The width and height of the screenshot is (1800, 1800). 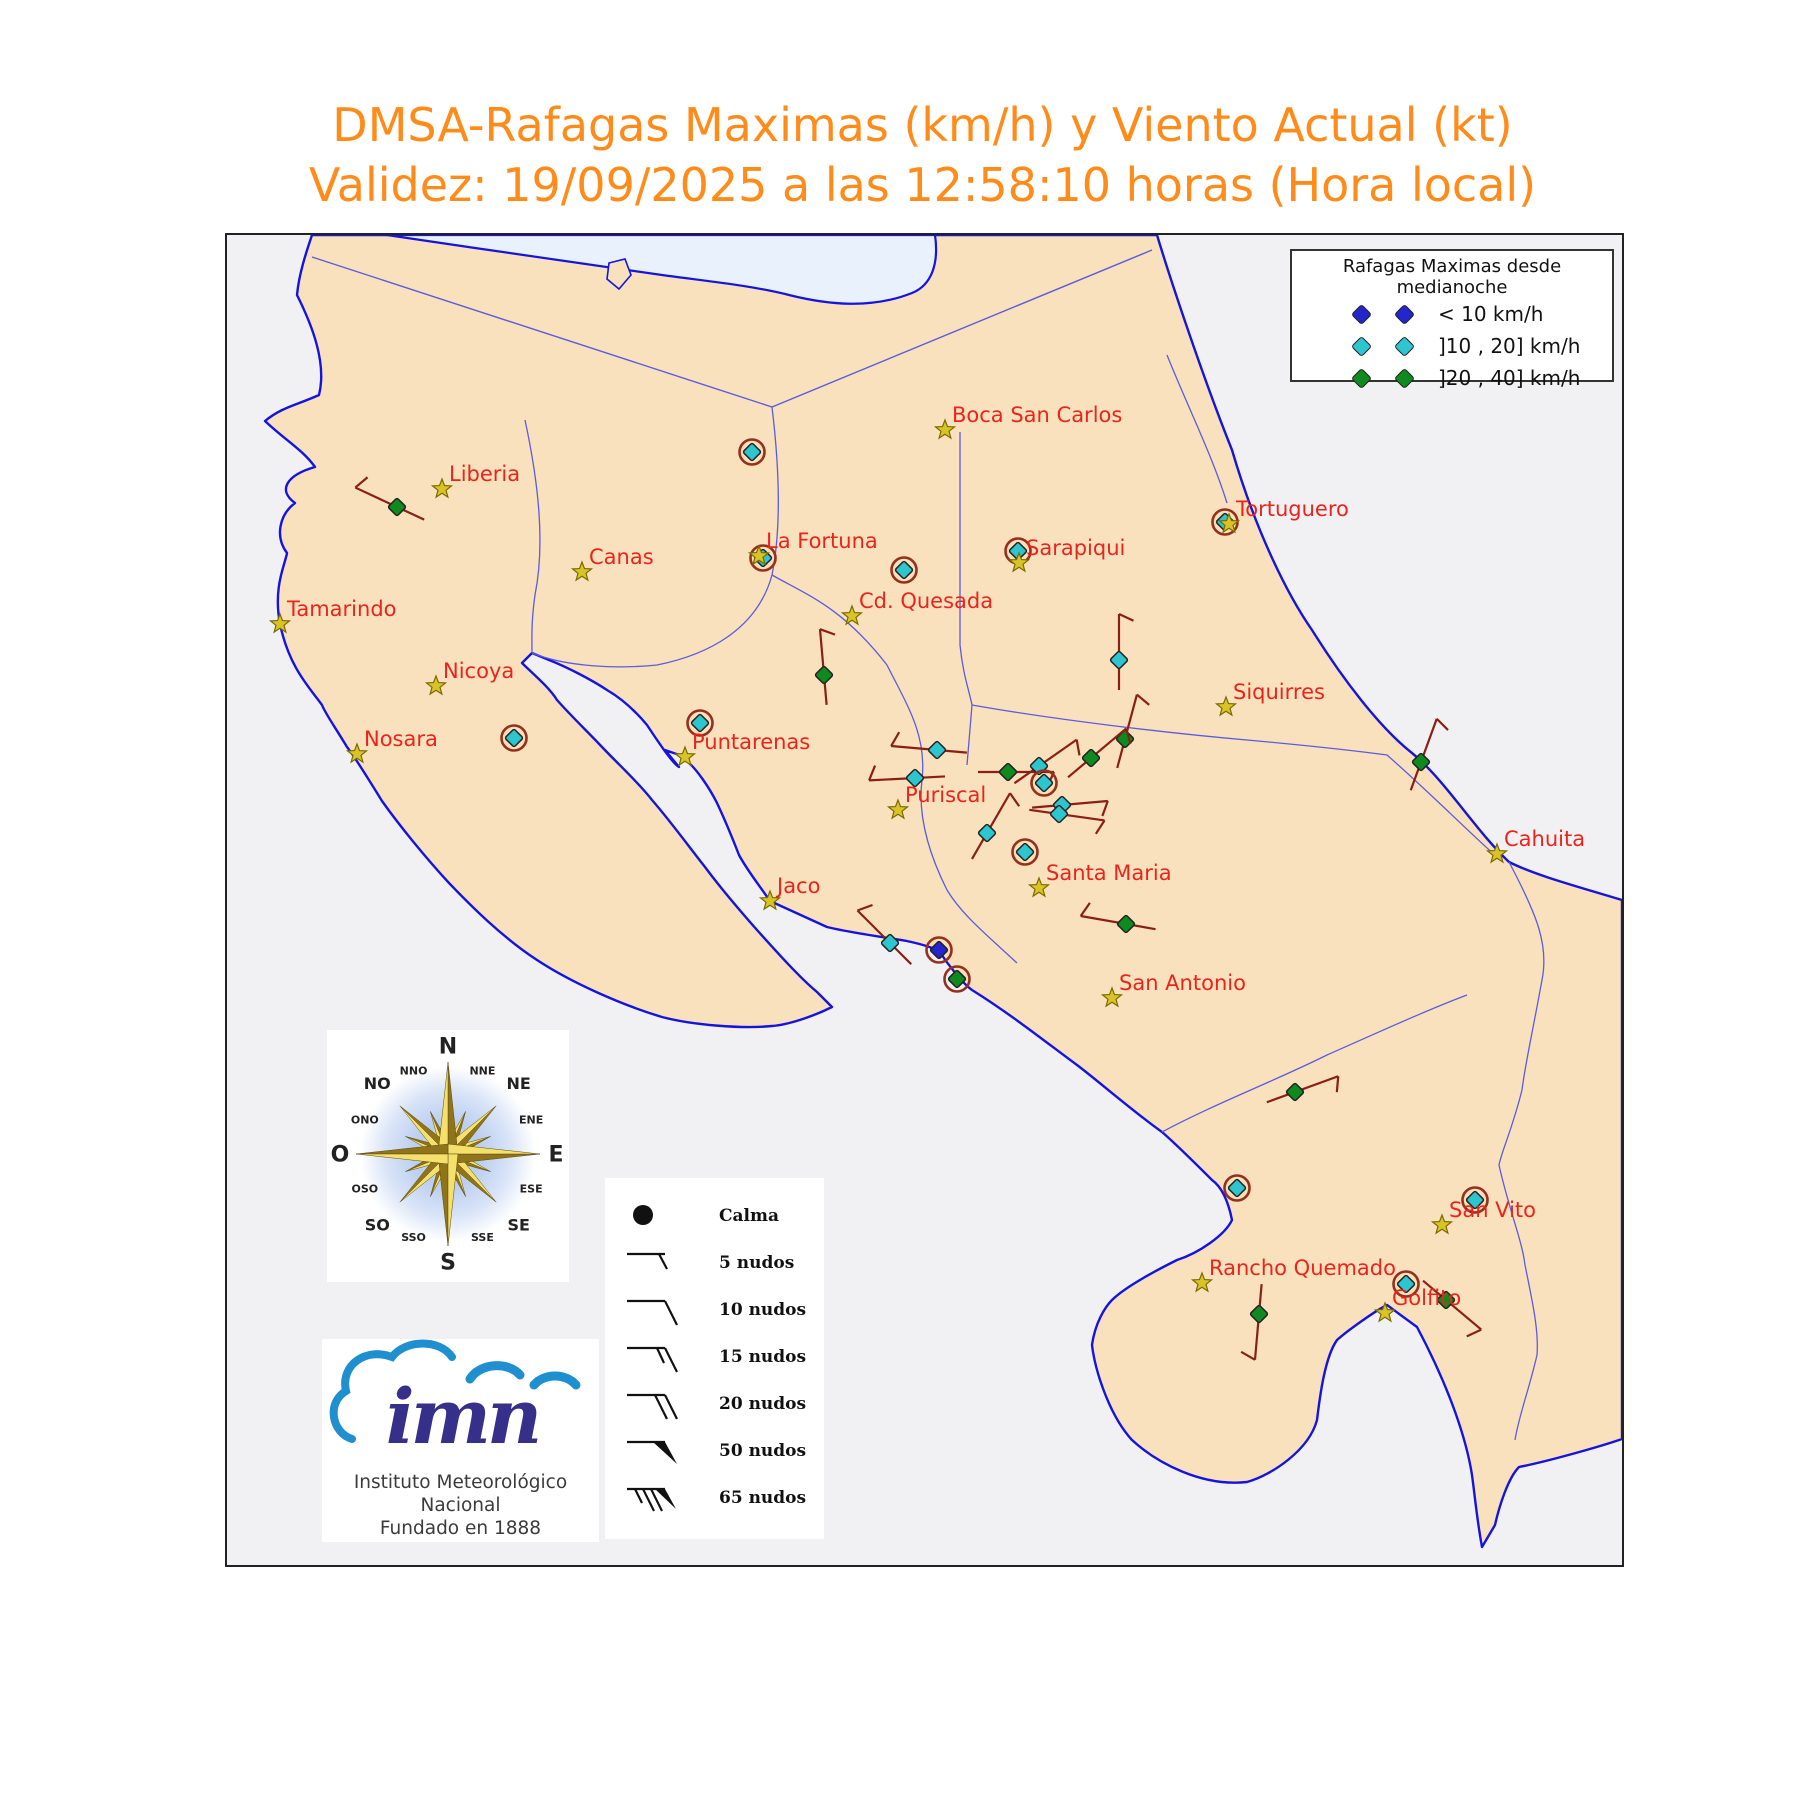 I want to click on gust-legend-rows: < 10 km/h]10 , 20] km/h]20 , 40] km/h, so click(x=1452, y=346).